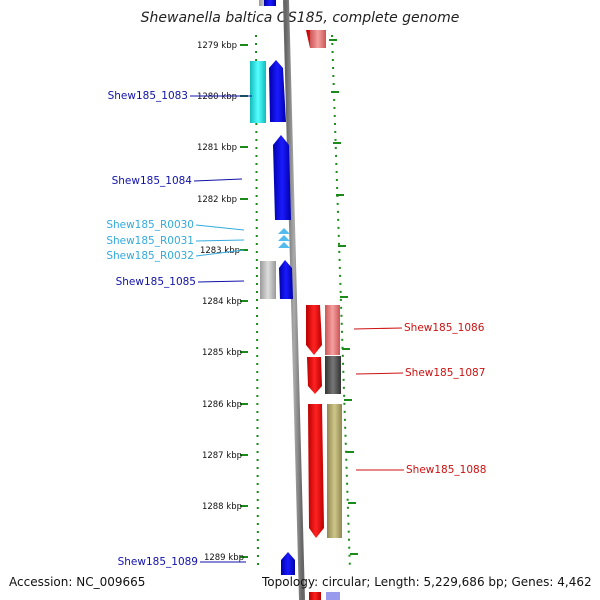 This screenshot has height=600, width=600. Describe the element at coordinates (445, 373) in the screenshot. I see `gene-label-1087: Shew185_1087` at that location.